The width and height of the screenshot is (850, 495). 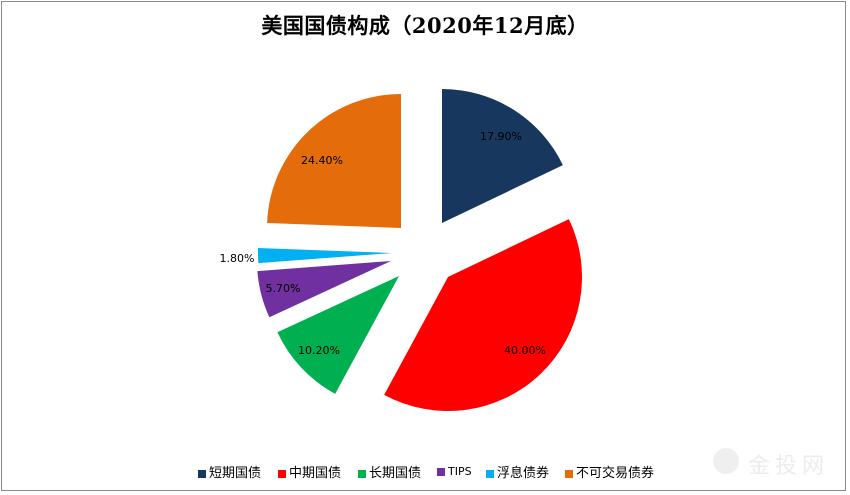 I want to click on legend-item-short-term: 短期国债, so click(x=229, y=471).